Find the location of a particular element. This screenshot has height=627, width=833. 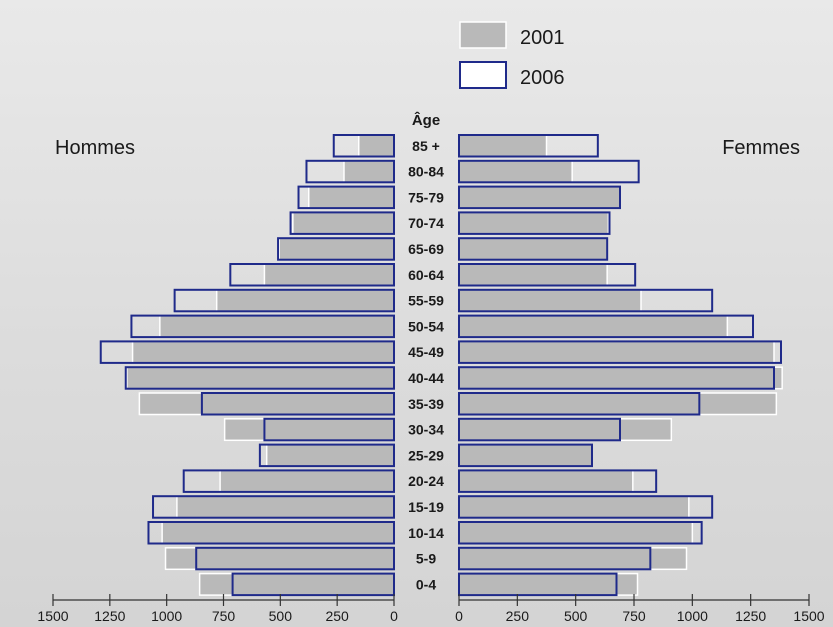

age-label: 40-44 is located at coordinates (426, 378).